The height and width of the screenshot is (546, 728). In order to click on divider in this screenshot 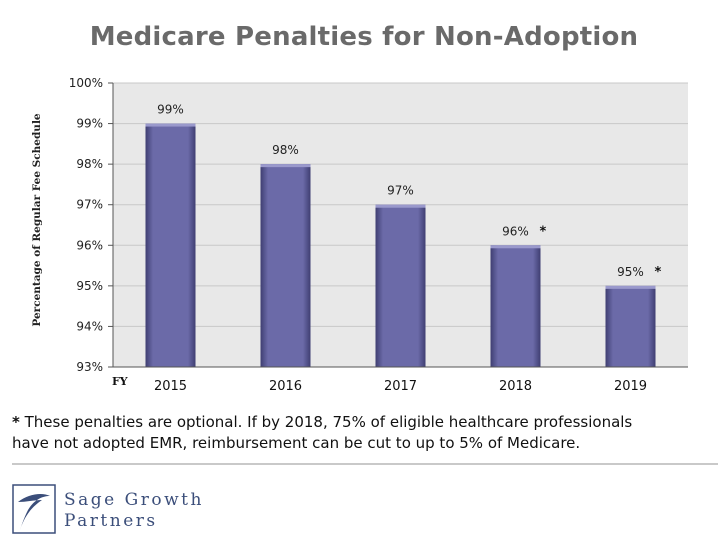, I will do `click(365, 464)`.